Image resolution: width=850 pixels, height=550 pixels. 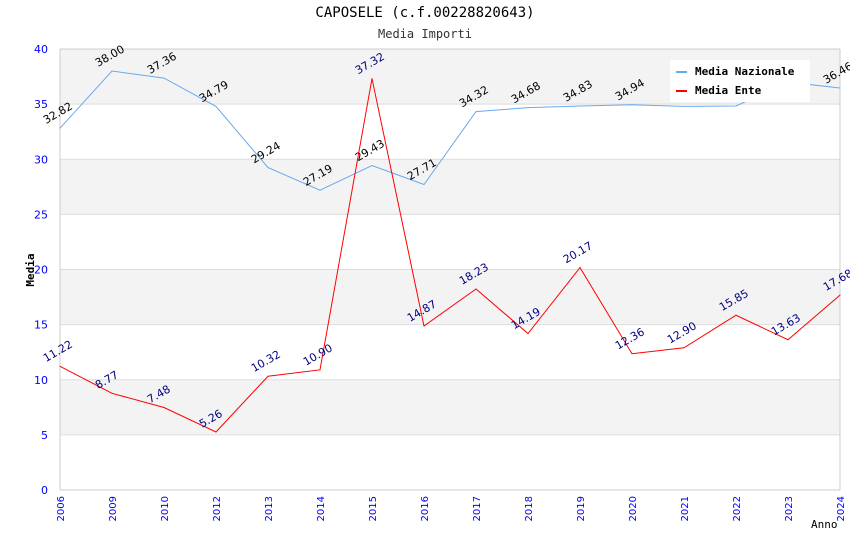 What do you see at coordinates (41, 159) in the screenshot?
I see `y-tick-label: 30` at bounding box center [41, 159].